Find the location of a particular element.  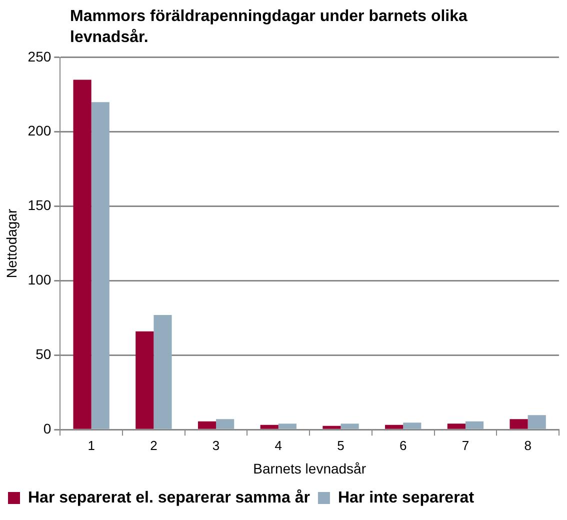

x-tick-label: 4 is located at coordinates (278, 445).